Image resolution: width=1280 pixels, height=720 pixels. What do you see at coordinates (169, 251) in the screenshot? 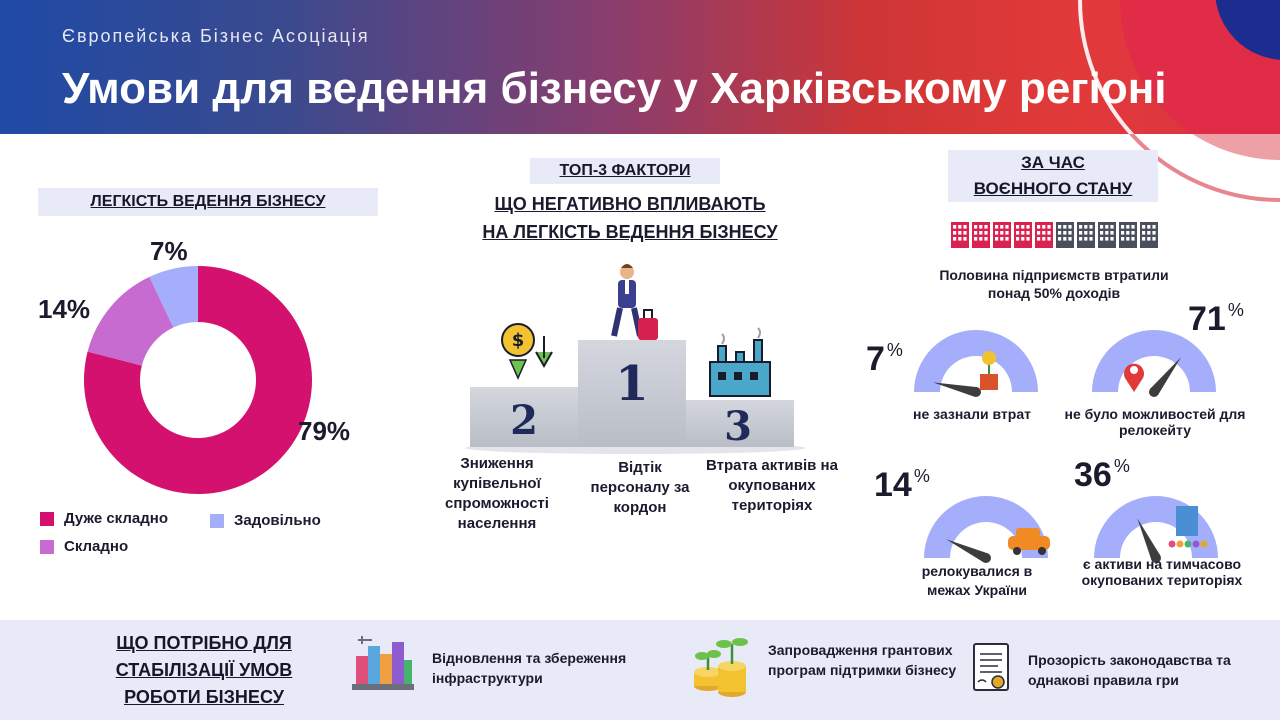
I see `donut-label-7: 7%` at bounding box center [169, 251].